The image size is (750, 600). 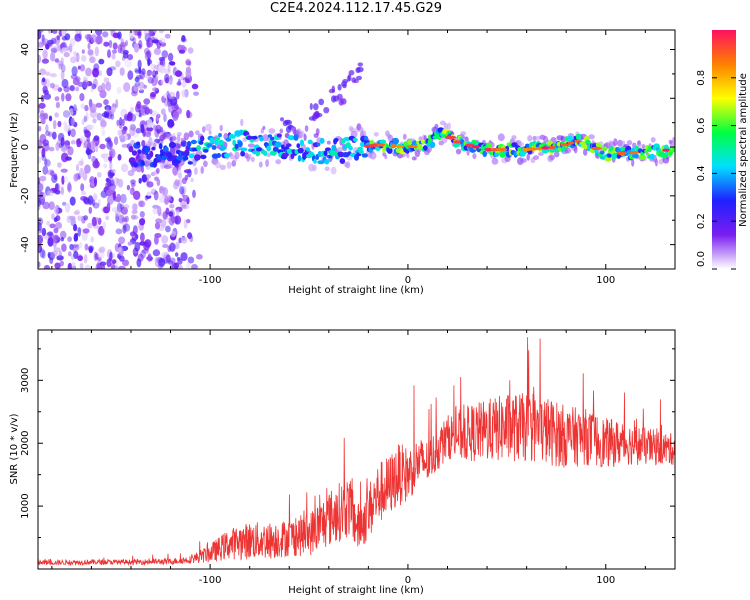 What do you see at coordinates (25, 147) in the screenshot?
I see `y-tick-label: 0` at bounding box center [25, 147].